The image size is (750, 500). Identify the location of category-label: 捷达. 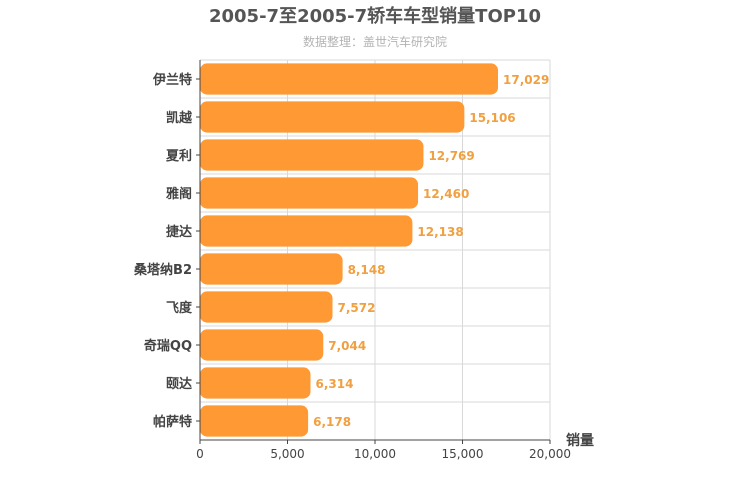
(179, 232).